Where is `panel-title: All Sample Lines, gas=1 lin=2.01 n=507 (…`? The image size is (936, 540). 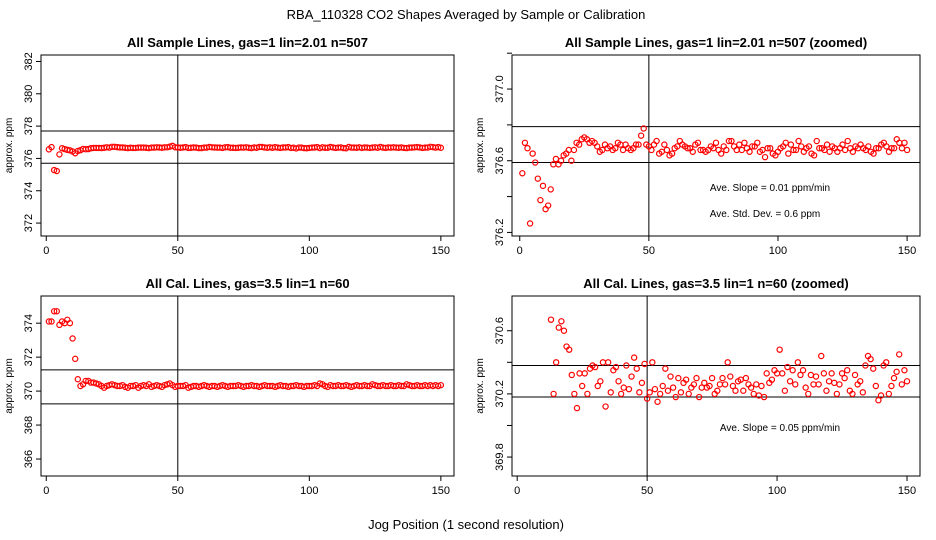
panel-title: All Sample Lines, gas=1 lin=2.01 n=507 (… is located at coordinates (716, 42).